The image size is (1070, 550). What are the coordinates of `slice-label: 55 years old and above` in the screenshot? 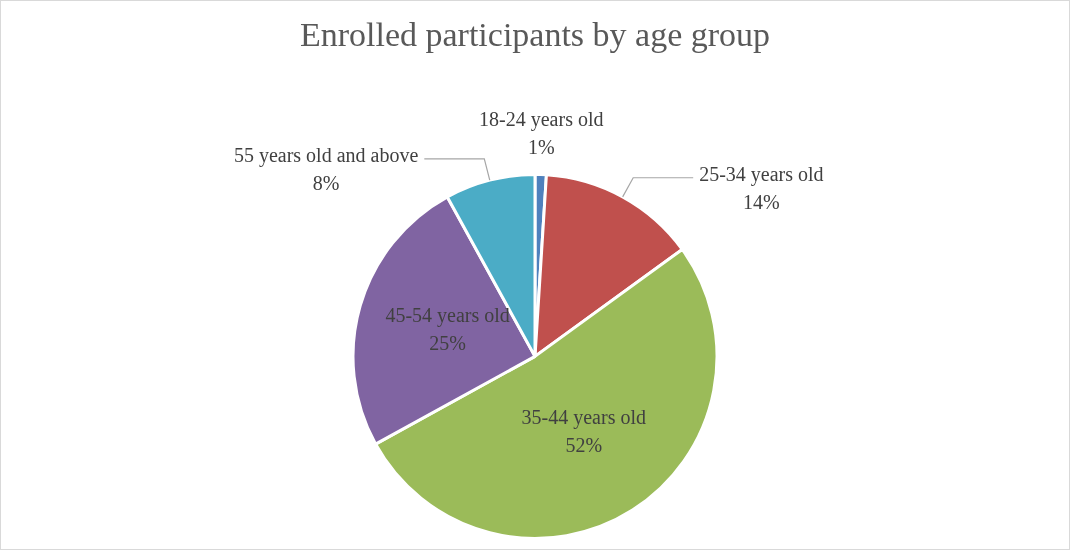 It's located at (326, 156).